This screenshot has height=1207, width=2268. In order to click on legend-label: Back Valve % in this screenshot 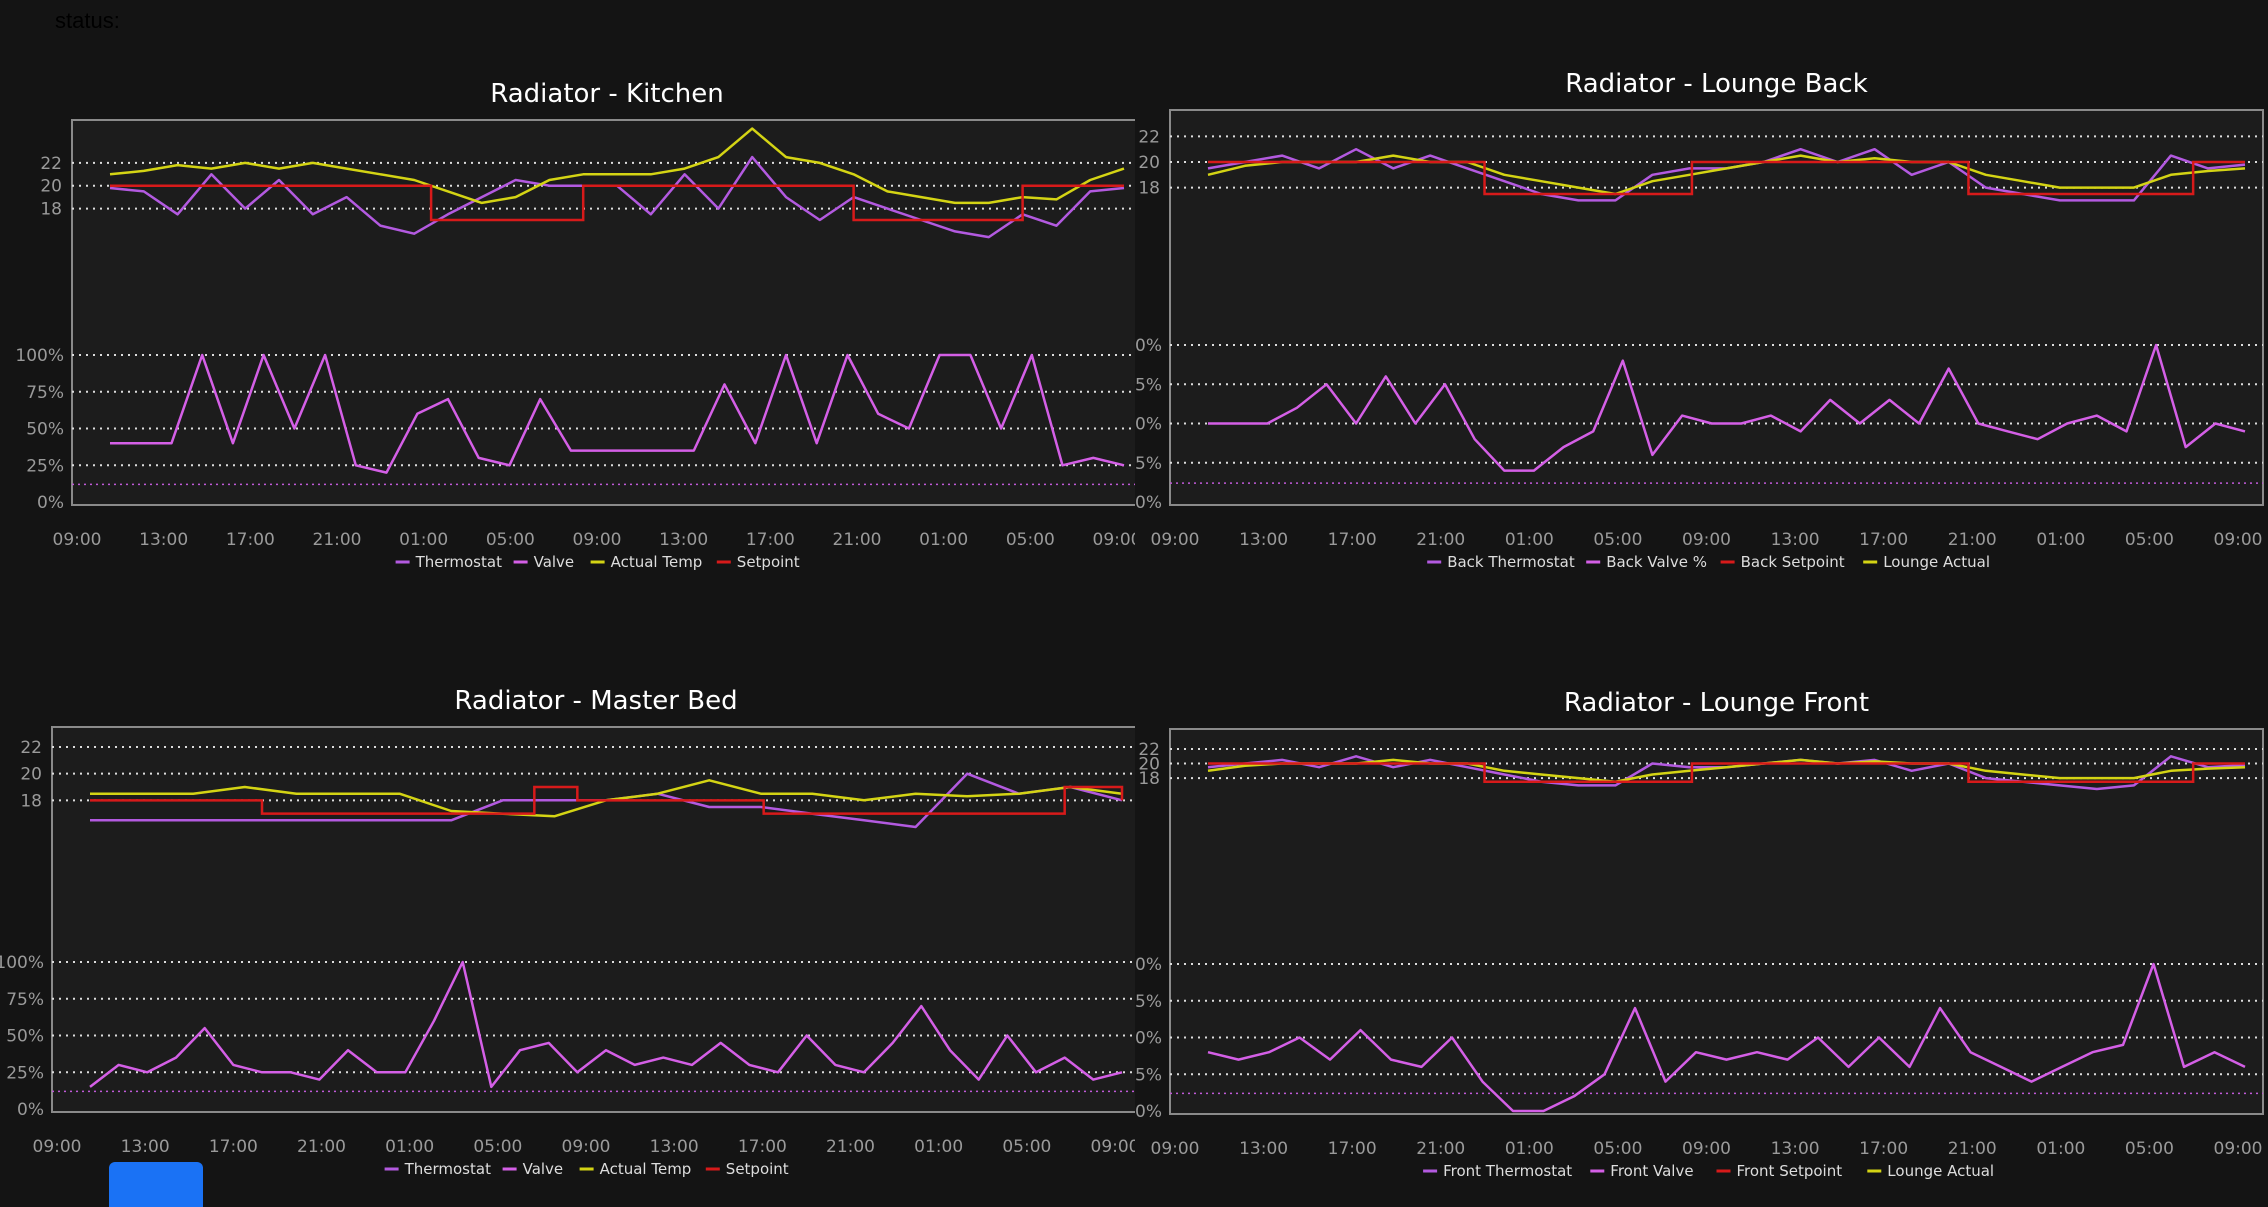, I will do `click(1656, 562)`.